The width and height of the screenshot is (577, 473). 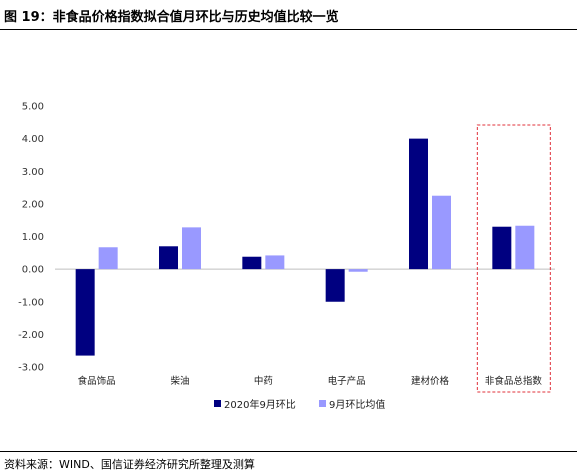 I want to click on category-label: 中药, so click(x=263, y=381).